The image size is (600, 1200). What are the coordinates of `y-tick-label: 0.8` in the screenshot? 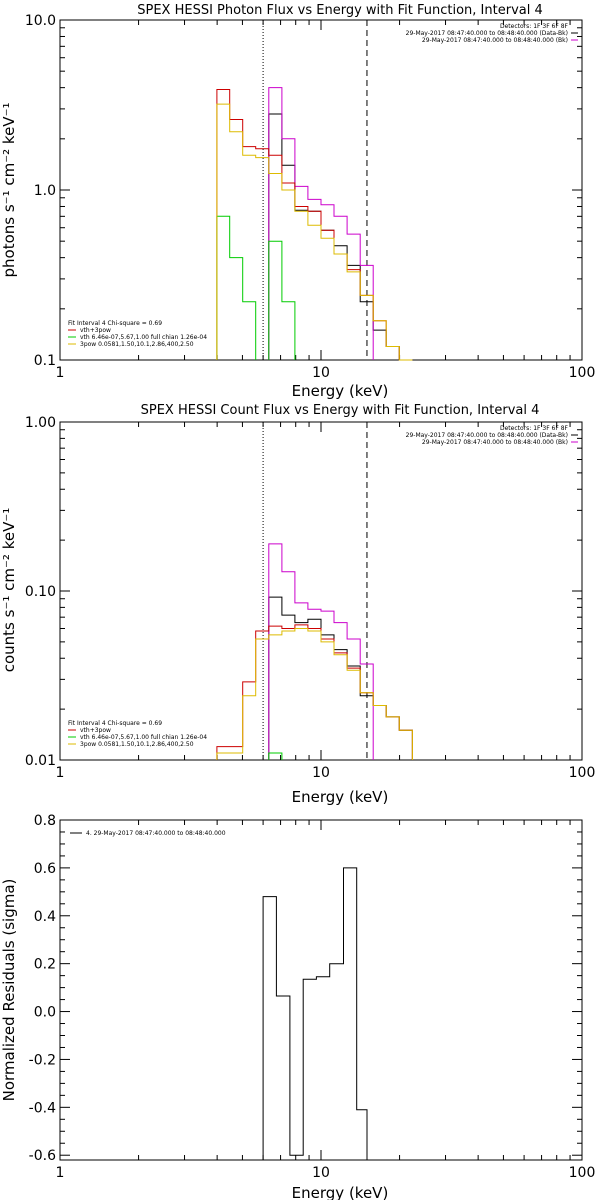 It's located at (45, 821).